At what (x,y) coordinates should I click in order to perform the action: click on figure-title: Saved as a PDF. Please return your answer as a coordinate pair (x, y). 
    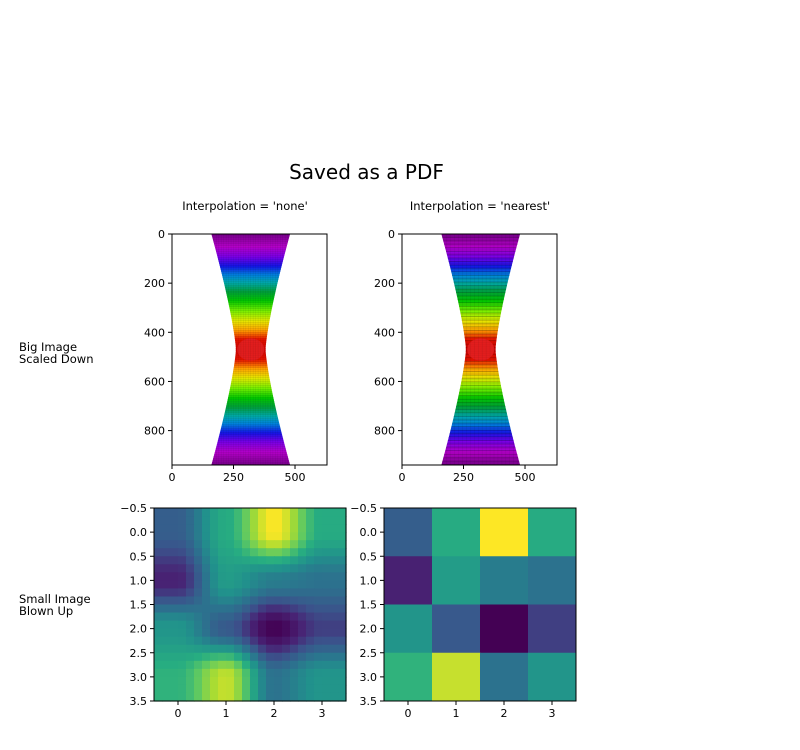
    Looking at the image, I should click on (366, 172).